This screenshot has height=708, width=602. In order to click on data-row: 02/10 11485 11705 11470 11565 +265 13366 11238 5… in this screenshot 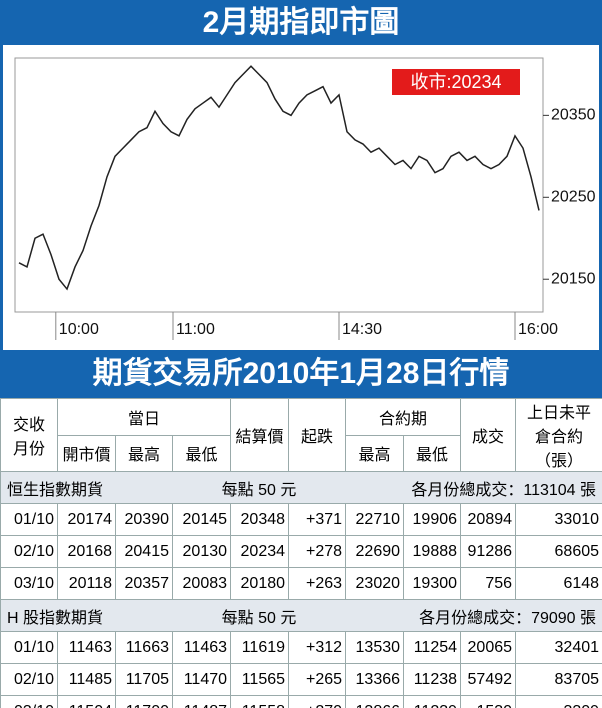, I will do `click(301, 679)`.